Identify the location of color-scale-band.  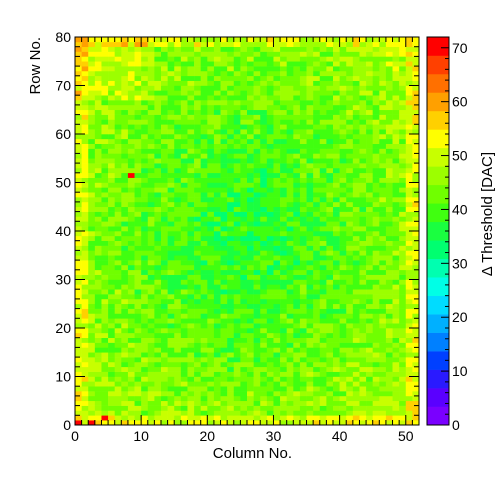
(438, 323).